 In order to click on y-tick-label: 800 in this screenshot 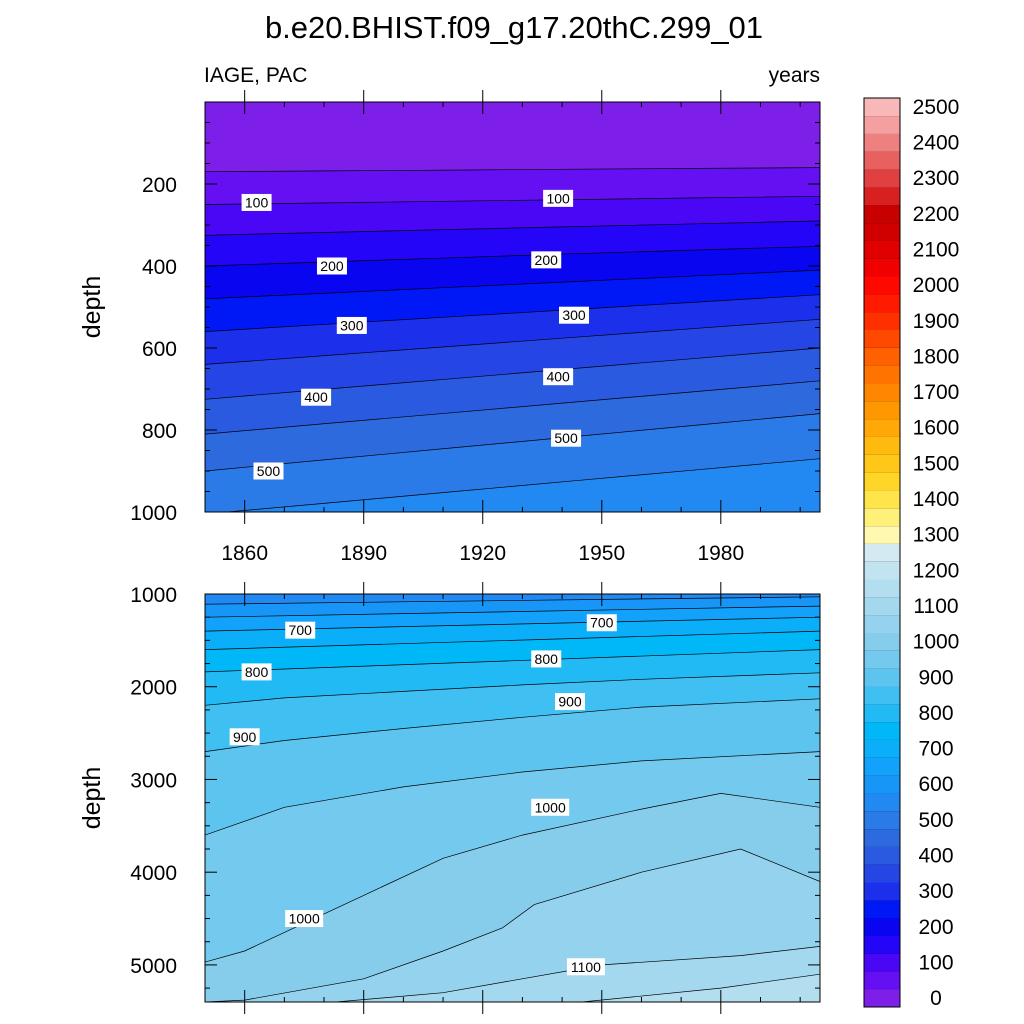, I will do `click(159, 431)`.